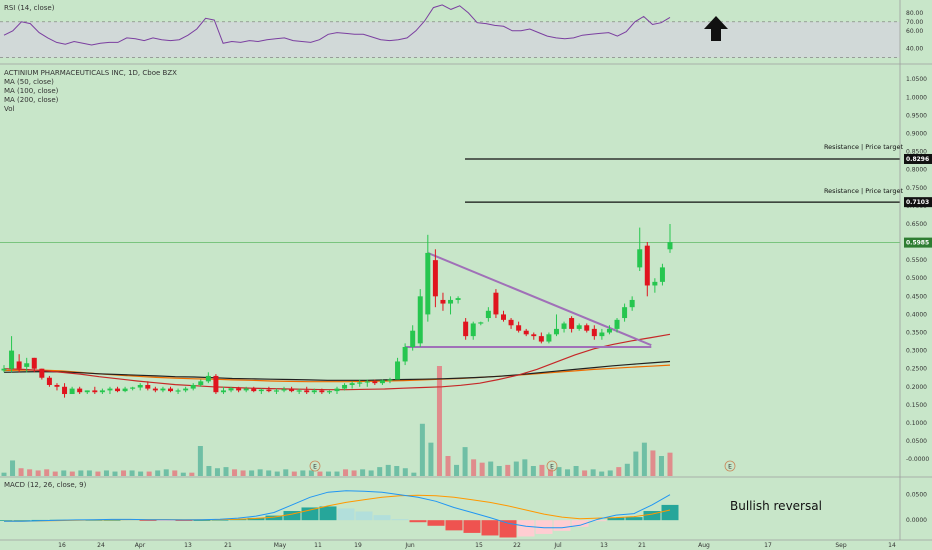 The width and height of the screenshot is (932, 550). I want to click on price-tick-label: 0.6500, so click(916, 224).